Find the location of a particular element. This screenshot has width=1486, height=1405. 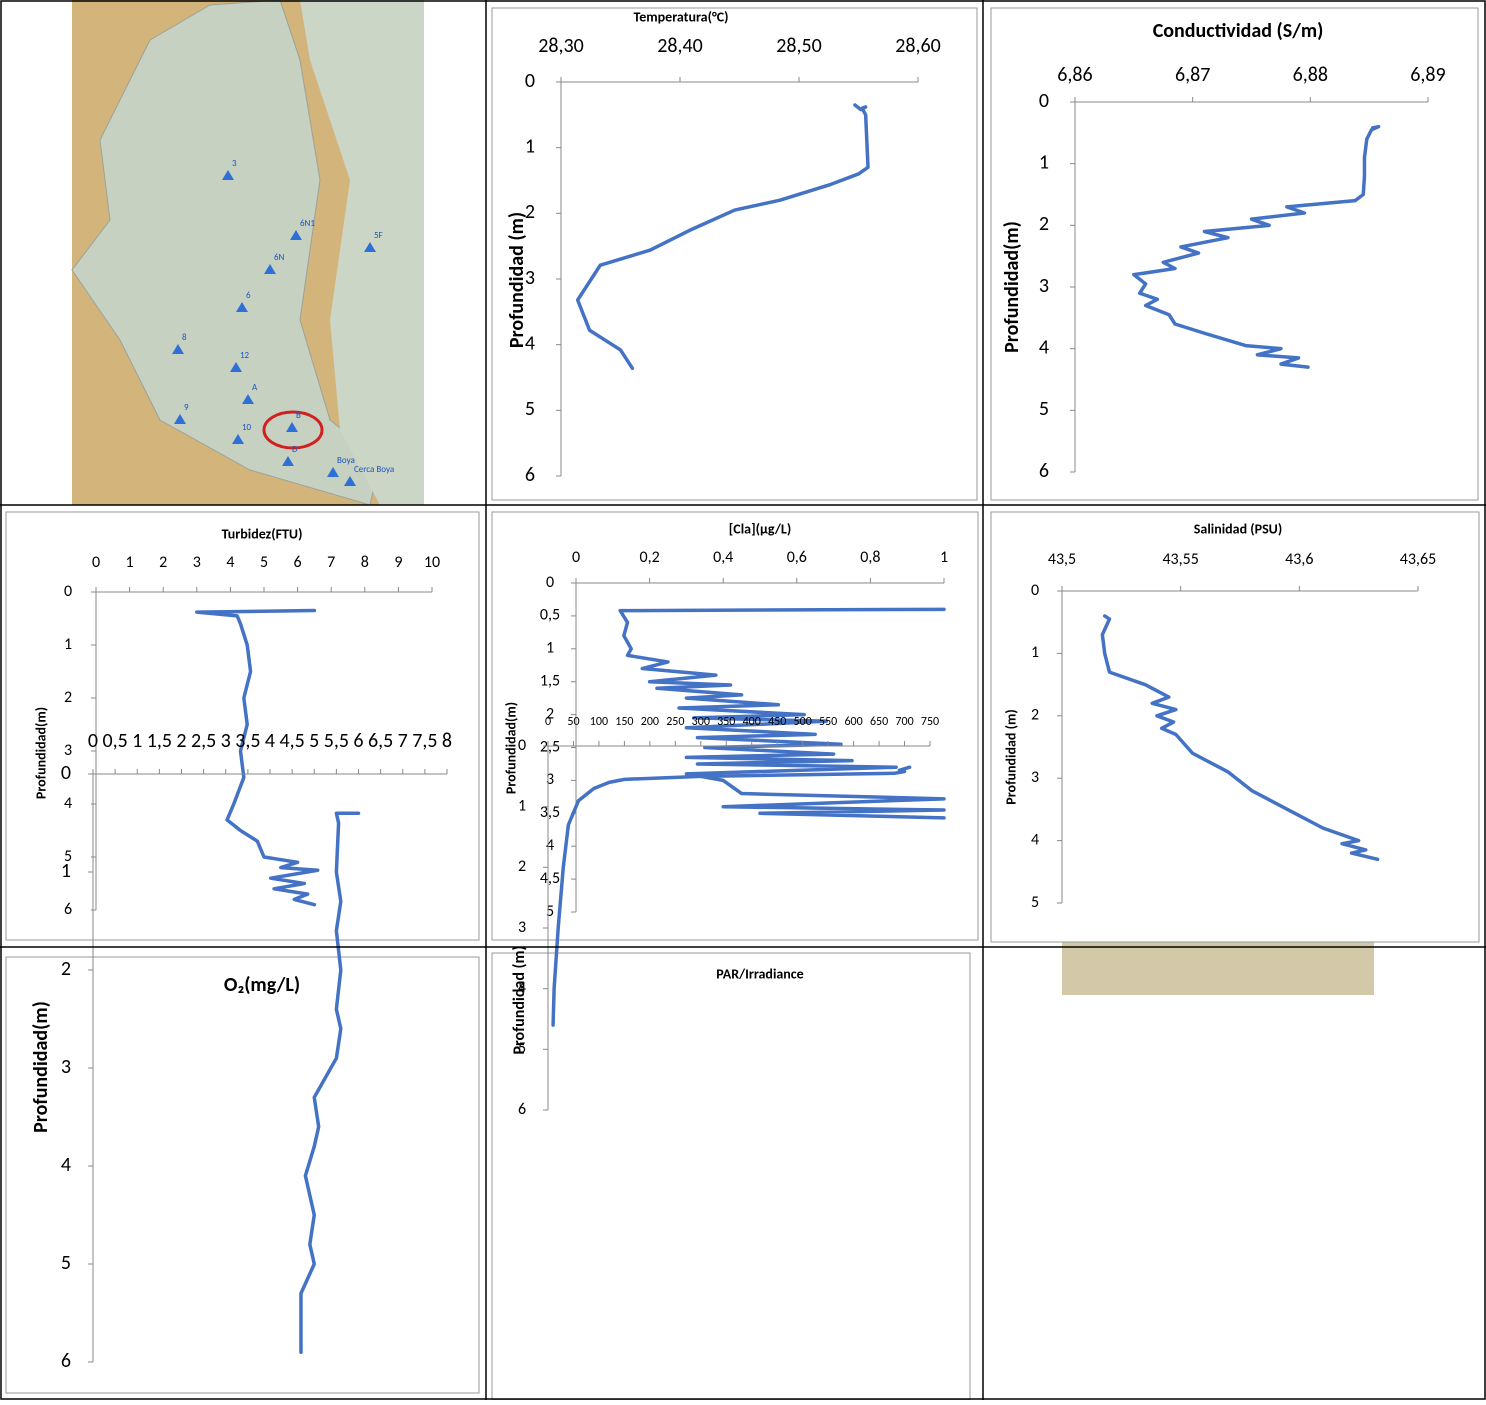

x-tick-label: 28,50 is located at coordinates (799, 46).